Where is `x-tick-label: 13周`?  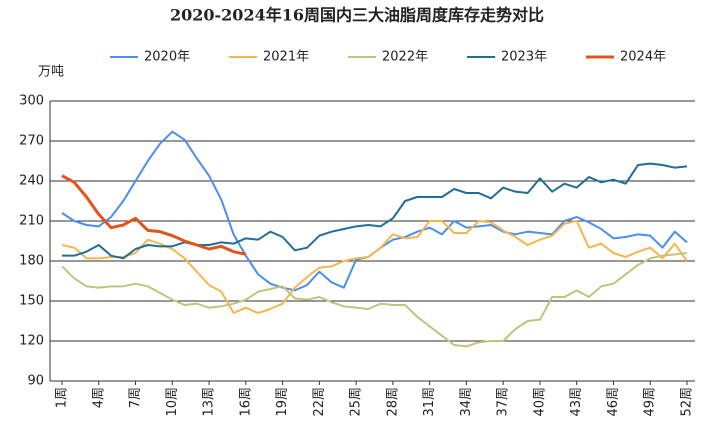
x-tick-label: 13周 is located at coordinates (209, 402).